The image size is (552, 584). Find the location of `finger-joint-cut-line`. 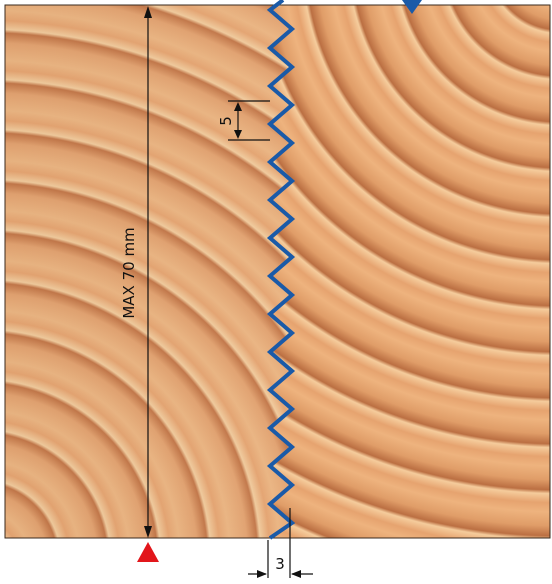

finger-joint-cut-line is located at coordinates (281, 270).